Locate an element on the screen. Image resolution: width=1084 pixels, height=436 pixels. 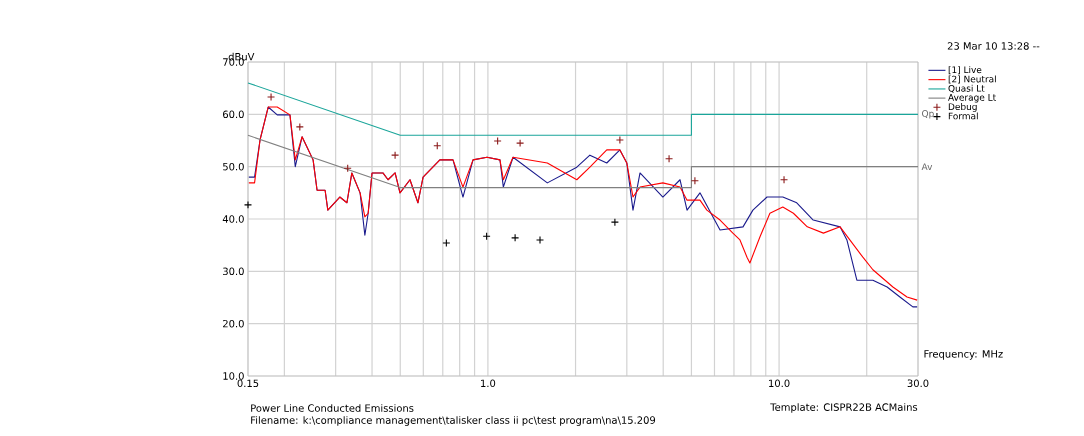
y-tick-label: 50.0 is located at coordinates (233, 166).